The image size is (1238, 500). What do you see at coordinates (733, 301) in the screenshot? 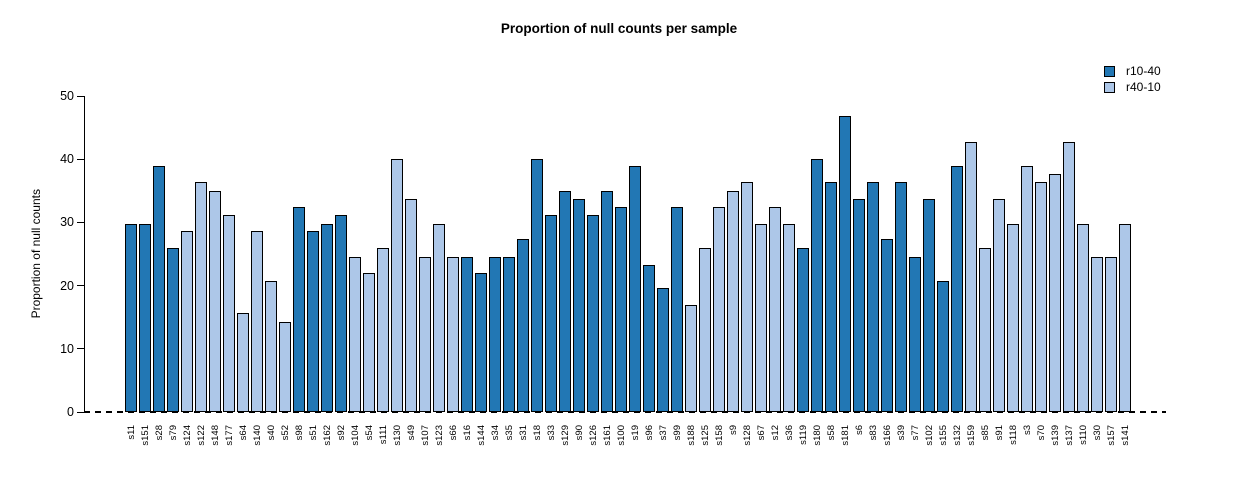
I see `bar-s9` at bounding box center [733, 301].